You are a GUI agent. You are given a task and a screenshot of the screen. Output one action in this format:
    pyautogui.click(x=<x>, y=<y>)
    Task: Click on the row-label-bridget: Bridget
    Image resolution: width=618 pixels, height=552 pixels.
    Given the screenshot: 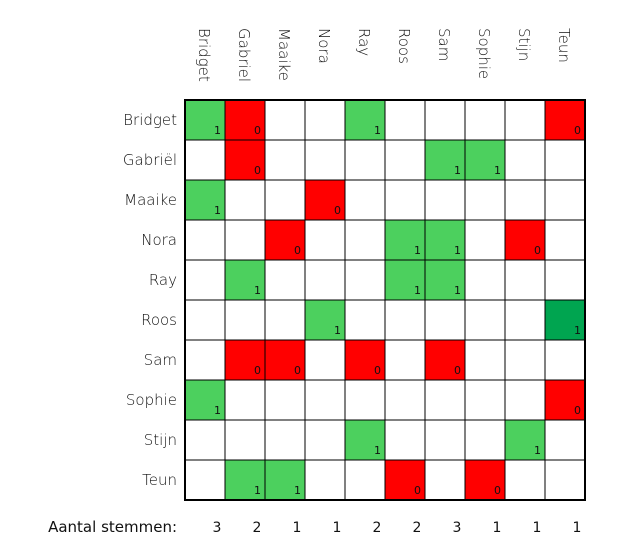 What is the action you would take?
    pyautogui.click(x=150, y=120)
    